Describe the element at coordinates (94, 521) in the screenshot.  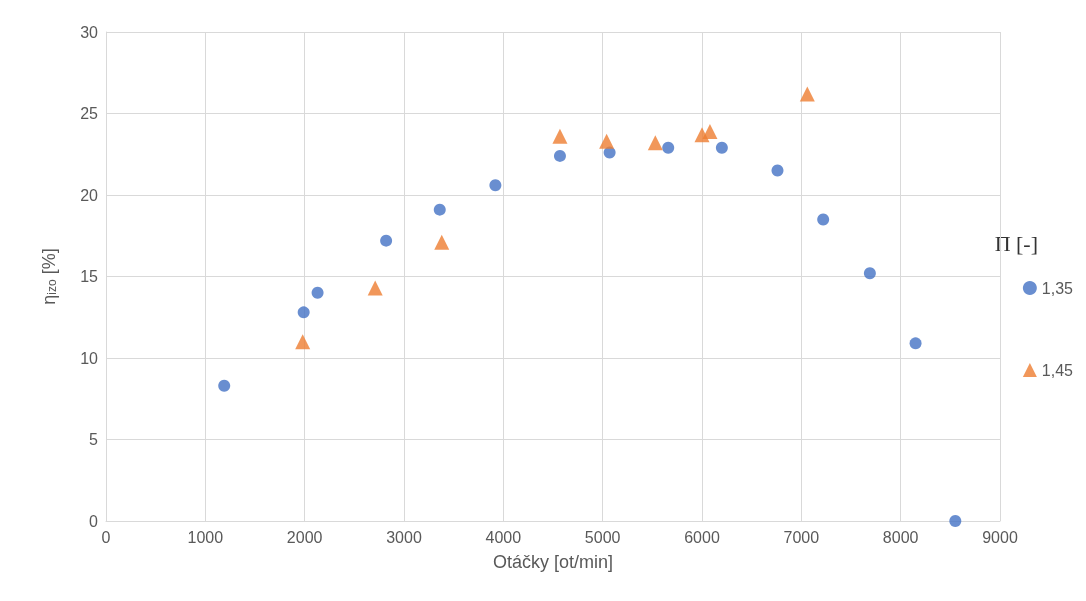
I see `y-tick-label: 0` at that location.